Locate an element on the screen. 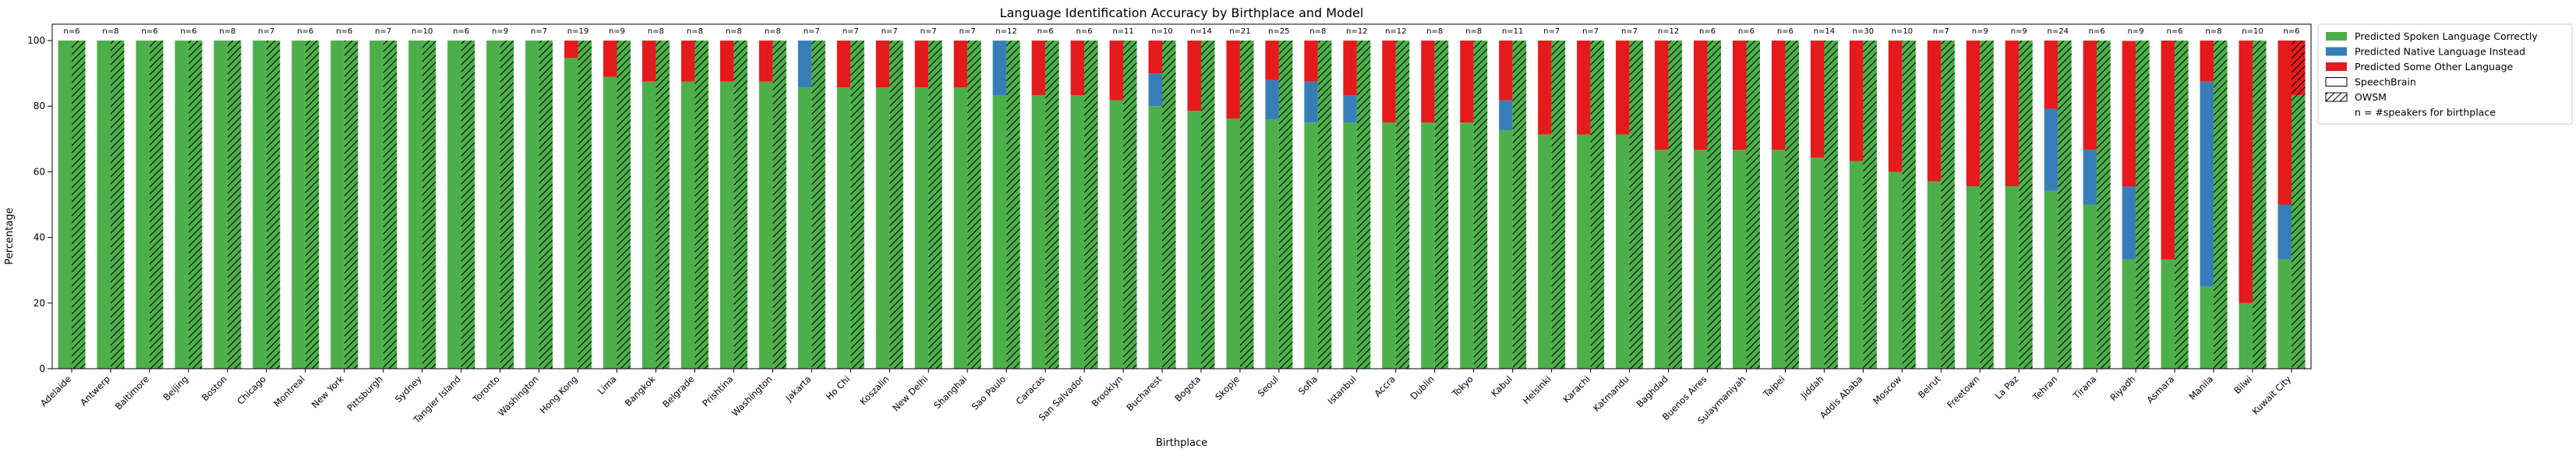 Image resolution: width=2576 pixels, height=456 pixels. n-label: n=21 is located at coordinates (1239, 31).